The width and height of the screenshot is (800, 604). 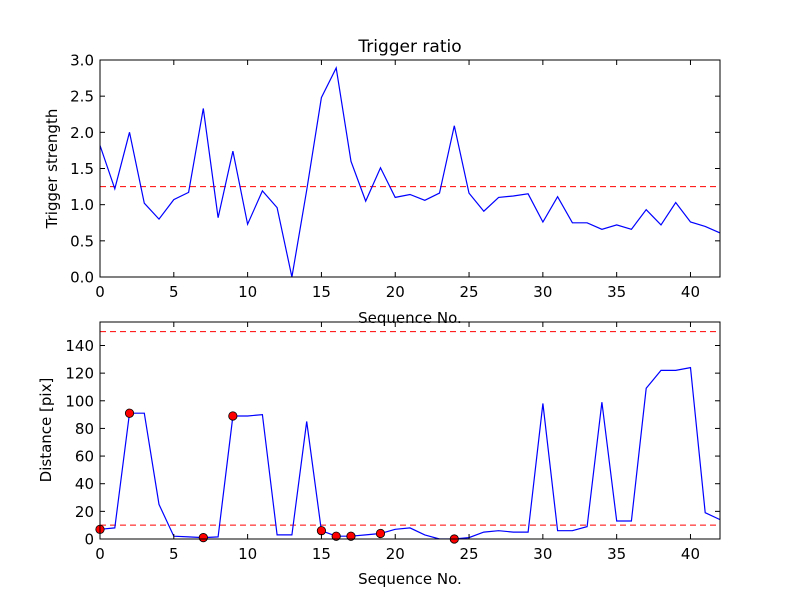 What do you see at coordinates (46, 430) in the screenshot?
I see `y-axis-label: Distance [pix]` at bounding box center [46, 430].